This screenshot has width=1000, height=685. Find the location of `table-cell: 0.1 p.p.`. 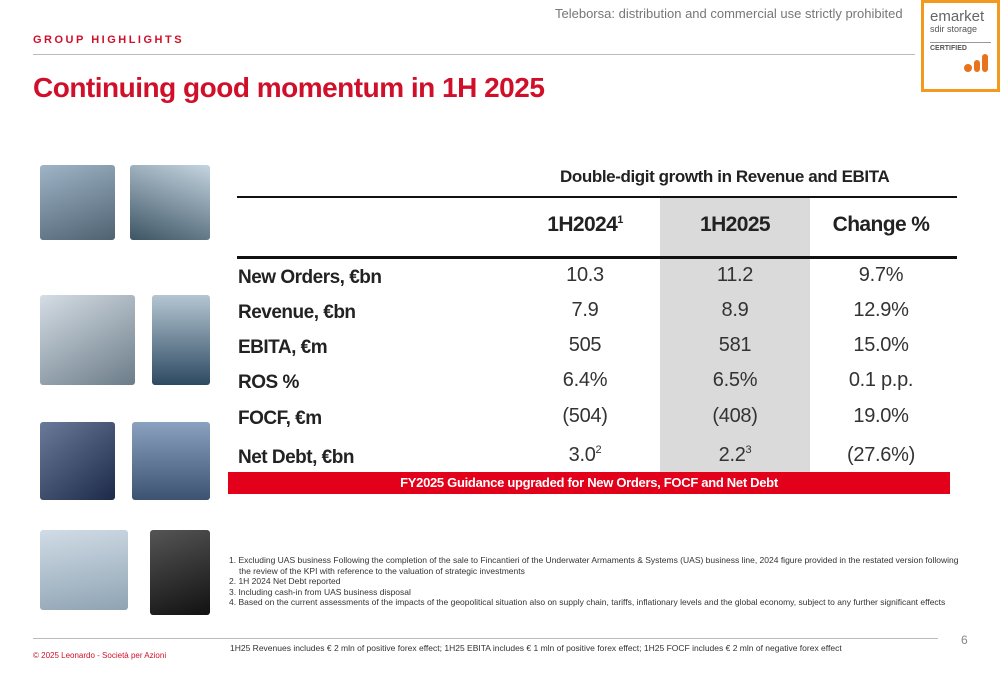

table-cell: 0.1 p.p. is located at coordinates (881, 380).